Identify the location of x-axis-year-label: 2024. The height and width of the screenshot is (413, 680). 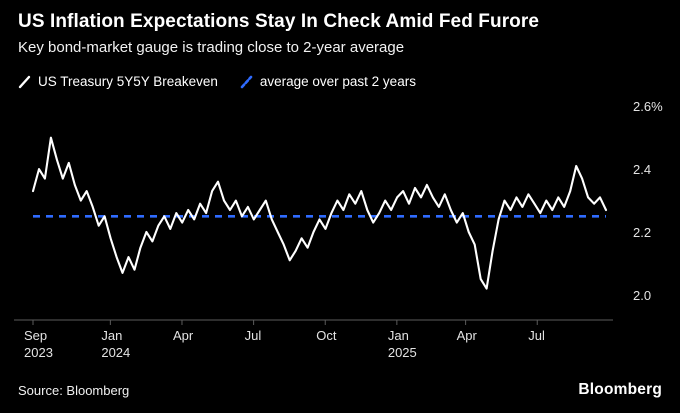
(116, 352).